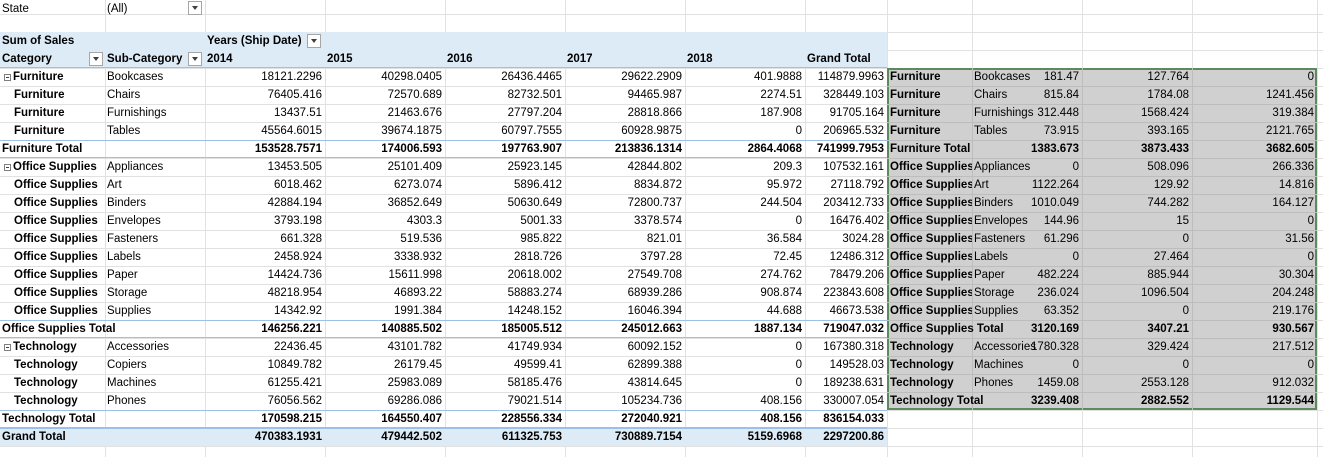  Describe the element at coordinates (1168, 131) in the screenshot. I see `range-value-cell: 393.165` at that location.